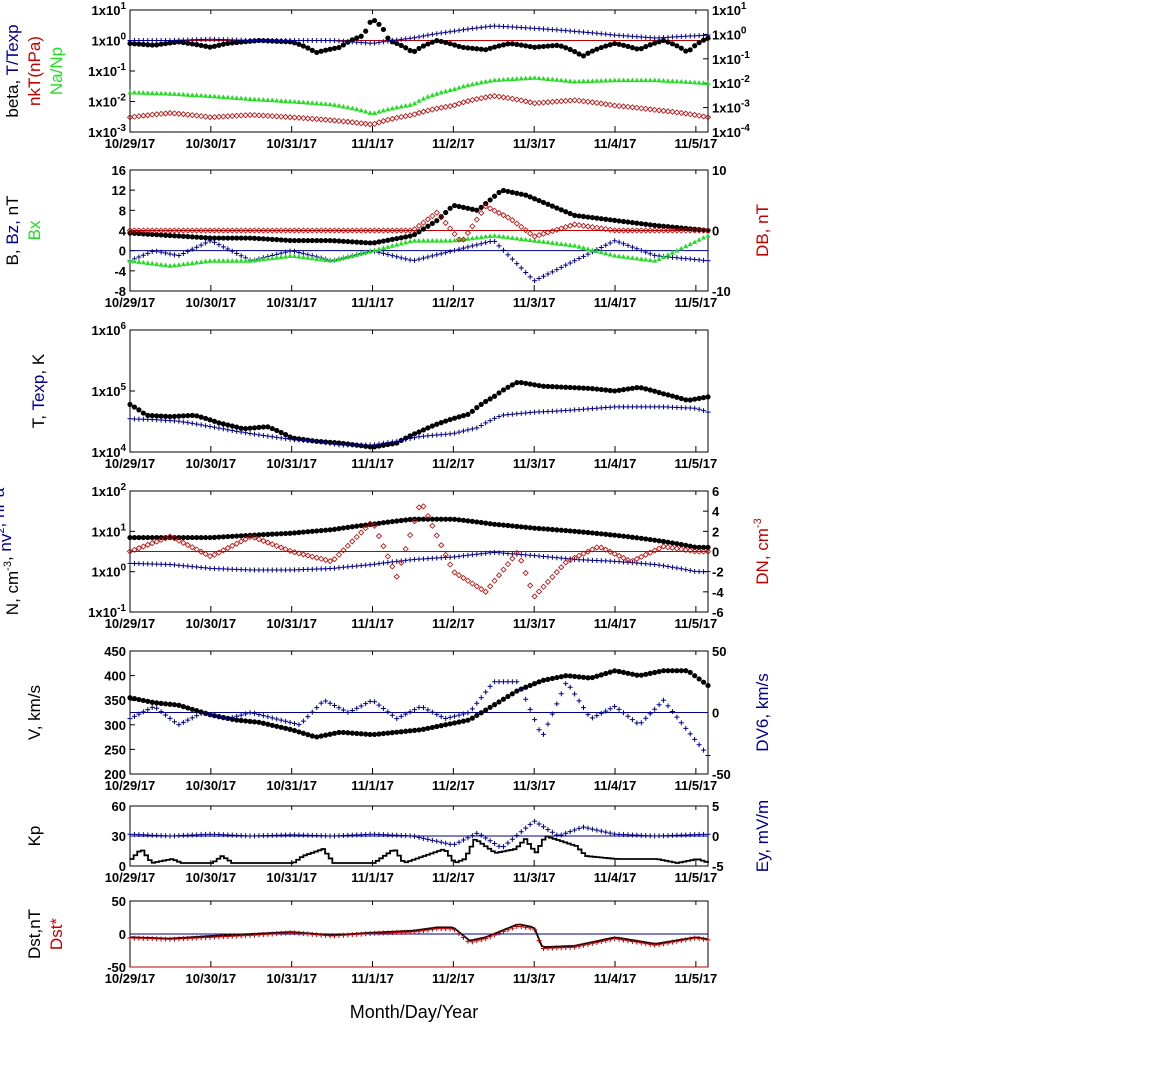  I want to click on y-tick-label: 0, so click(122, 934).